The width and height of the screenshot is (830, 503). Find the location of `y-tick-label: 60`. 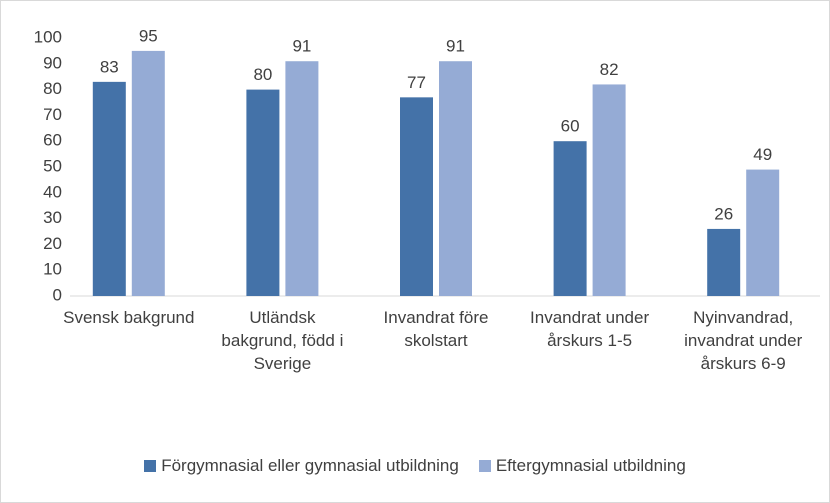

y-tick-label: 60 is located at coordinates (52, 140).